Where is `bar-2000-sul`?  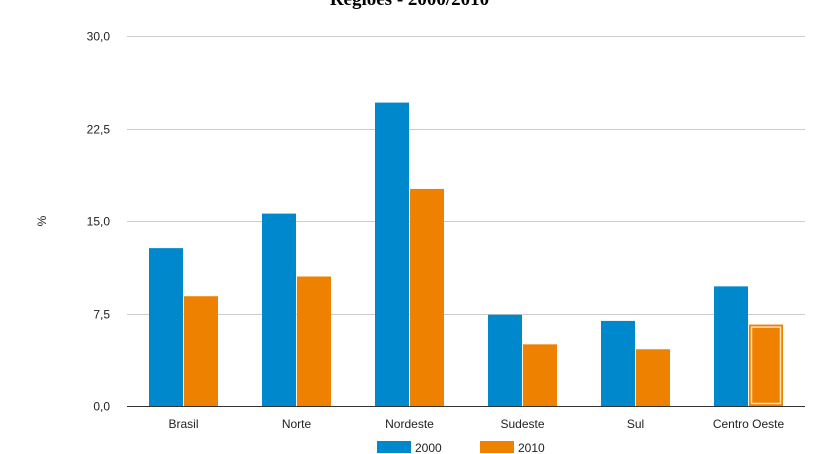
bar-2000-sul is located at coordinates (618, 363).